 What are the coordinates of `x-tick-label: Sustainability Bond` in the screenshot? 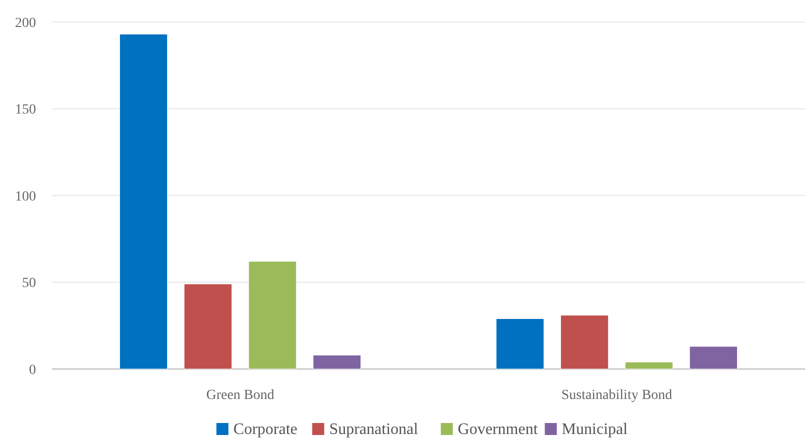 It's located at (616, 395).